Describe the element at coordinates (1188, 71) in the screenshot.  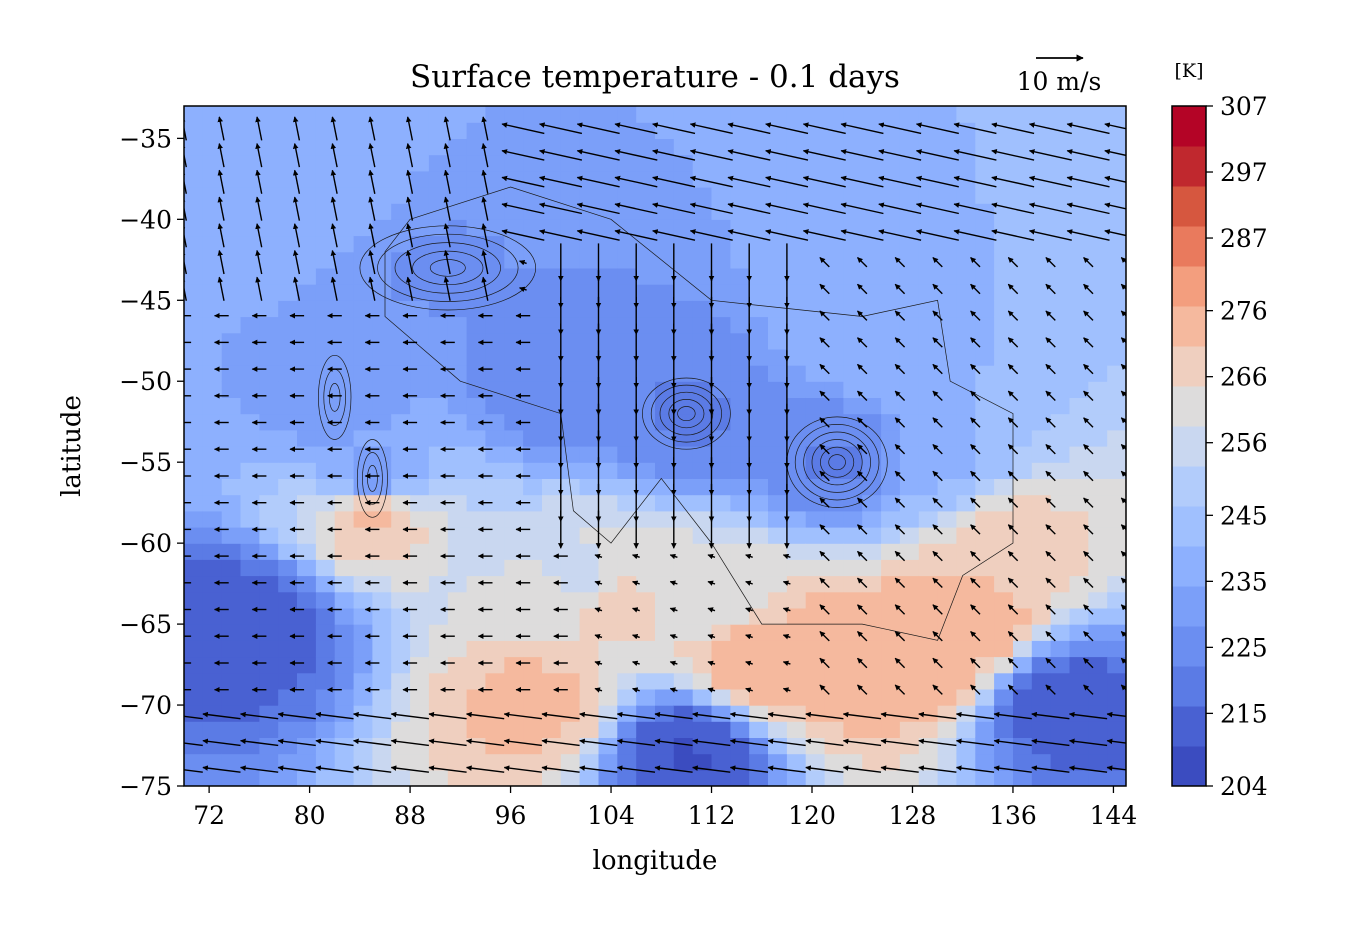
I see `colorbar-unit-label: [K]` at that location.